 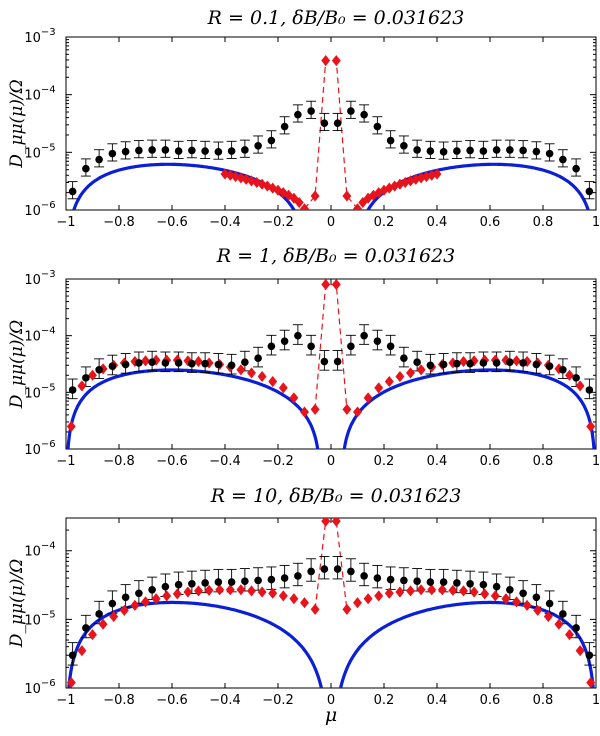 What do you see at coordinates (336, 256) in the screenshot?
I see `chart-title: R = 1, δB/B₀ = 0.031623` at bounding box center [336, 256].